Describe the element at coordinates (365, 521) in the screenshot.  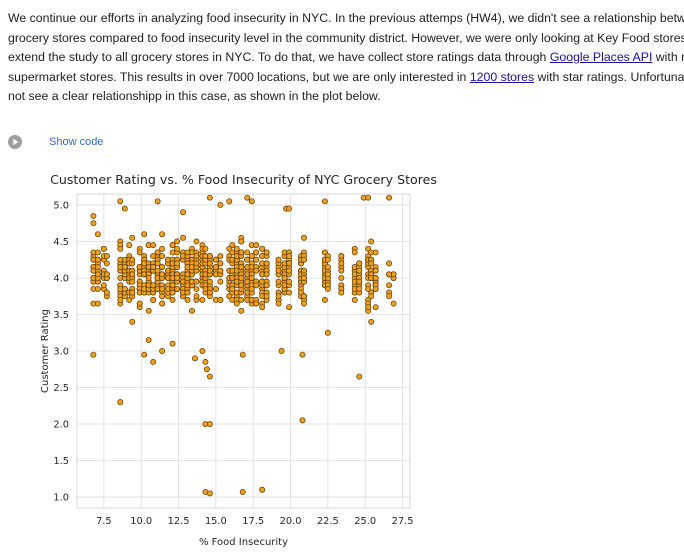
I see `x-tick-label: 25.0` at that location.